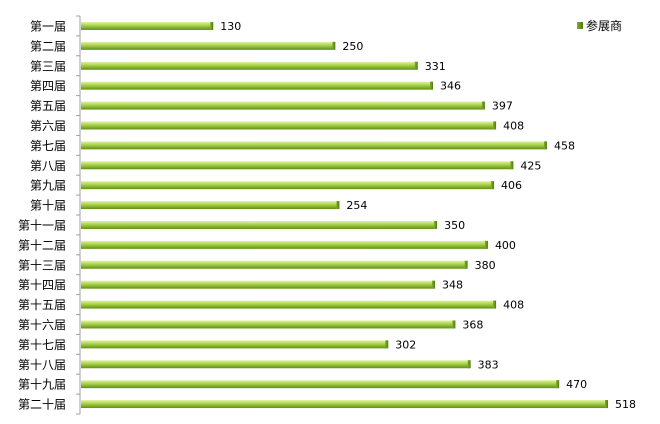 This screenshot has width=660, height=424. I want to click on category-label: 第十五届, so click(42, 305).